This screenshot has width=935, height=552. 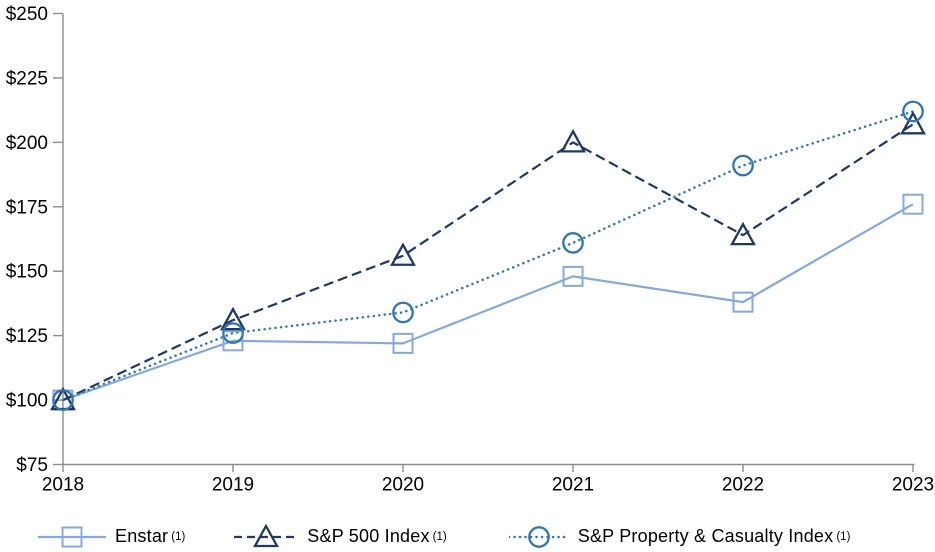 I want to click on legend-marker-circle-icon, so click(x=538, y=536).